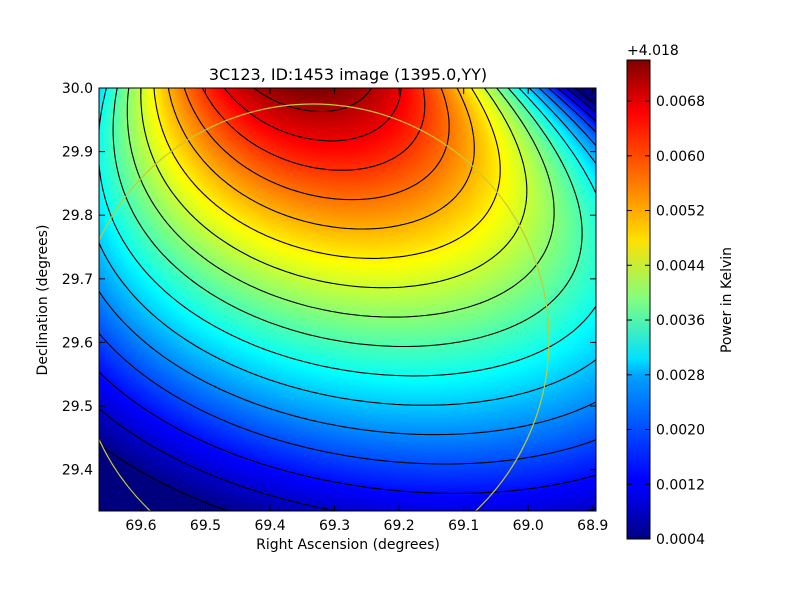 The width and height of the screenshot is (800, 600). Describe the element at coordinates (727, 300) in the screenshot. I see `colorbar-label: Power in Kelvin` at that location.